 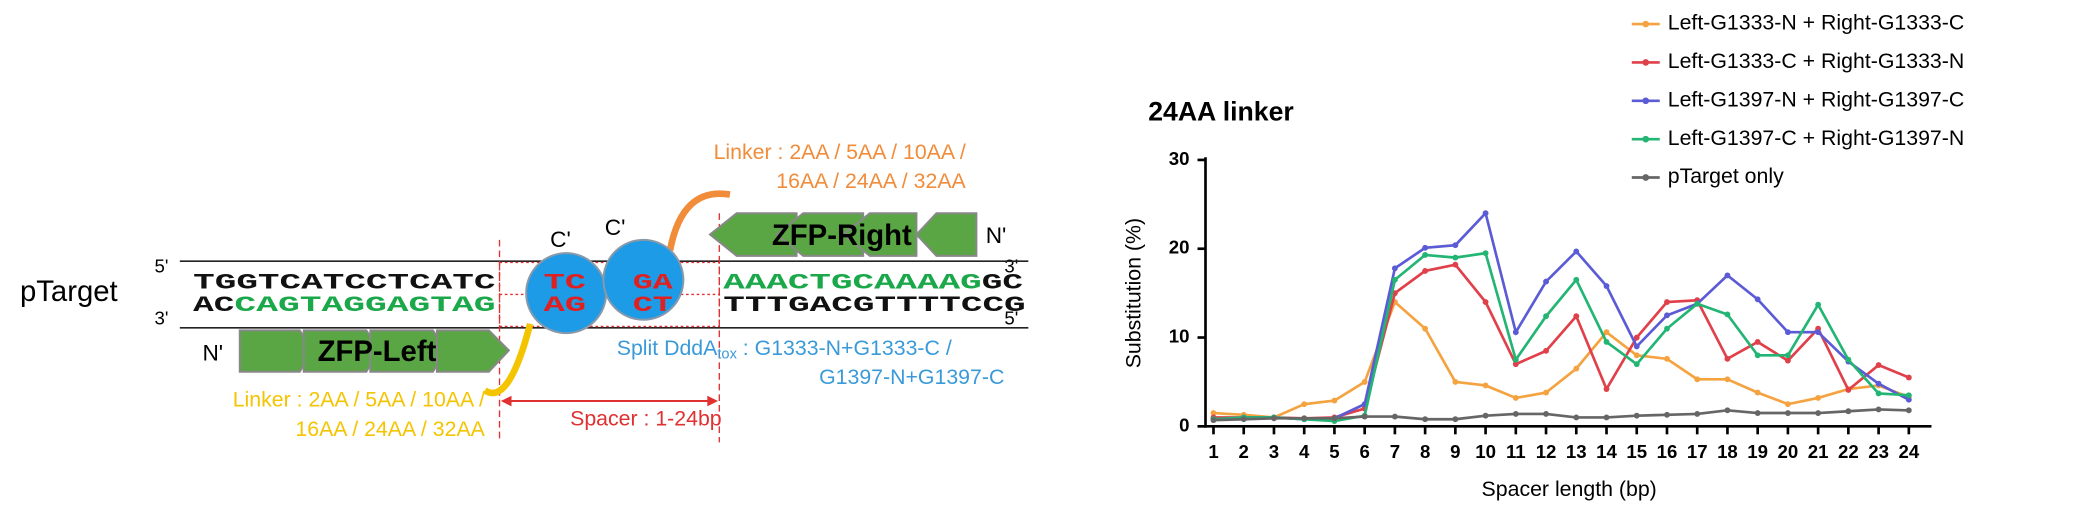 I want to click on strand-end: 3', so click(x=162, y=318).